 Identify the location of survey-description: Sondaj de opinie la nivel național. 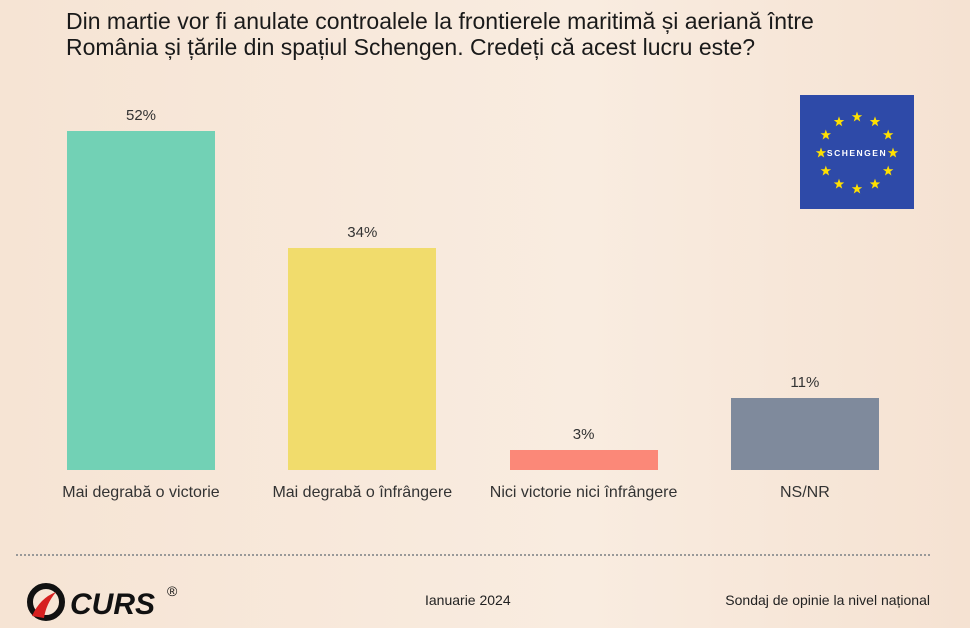
(827, 600).